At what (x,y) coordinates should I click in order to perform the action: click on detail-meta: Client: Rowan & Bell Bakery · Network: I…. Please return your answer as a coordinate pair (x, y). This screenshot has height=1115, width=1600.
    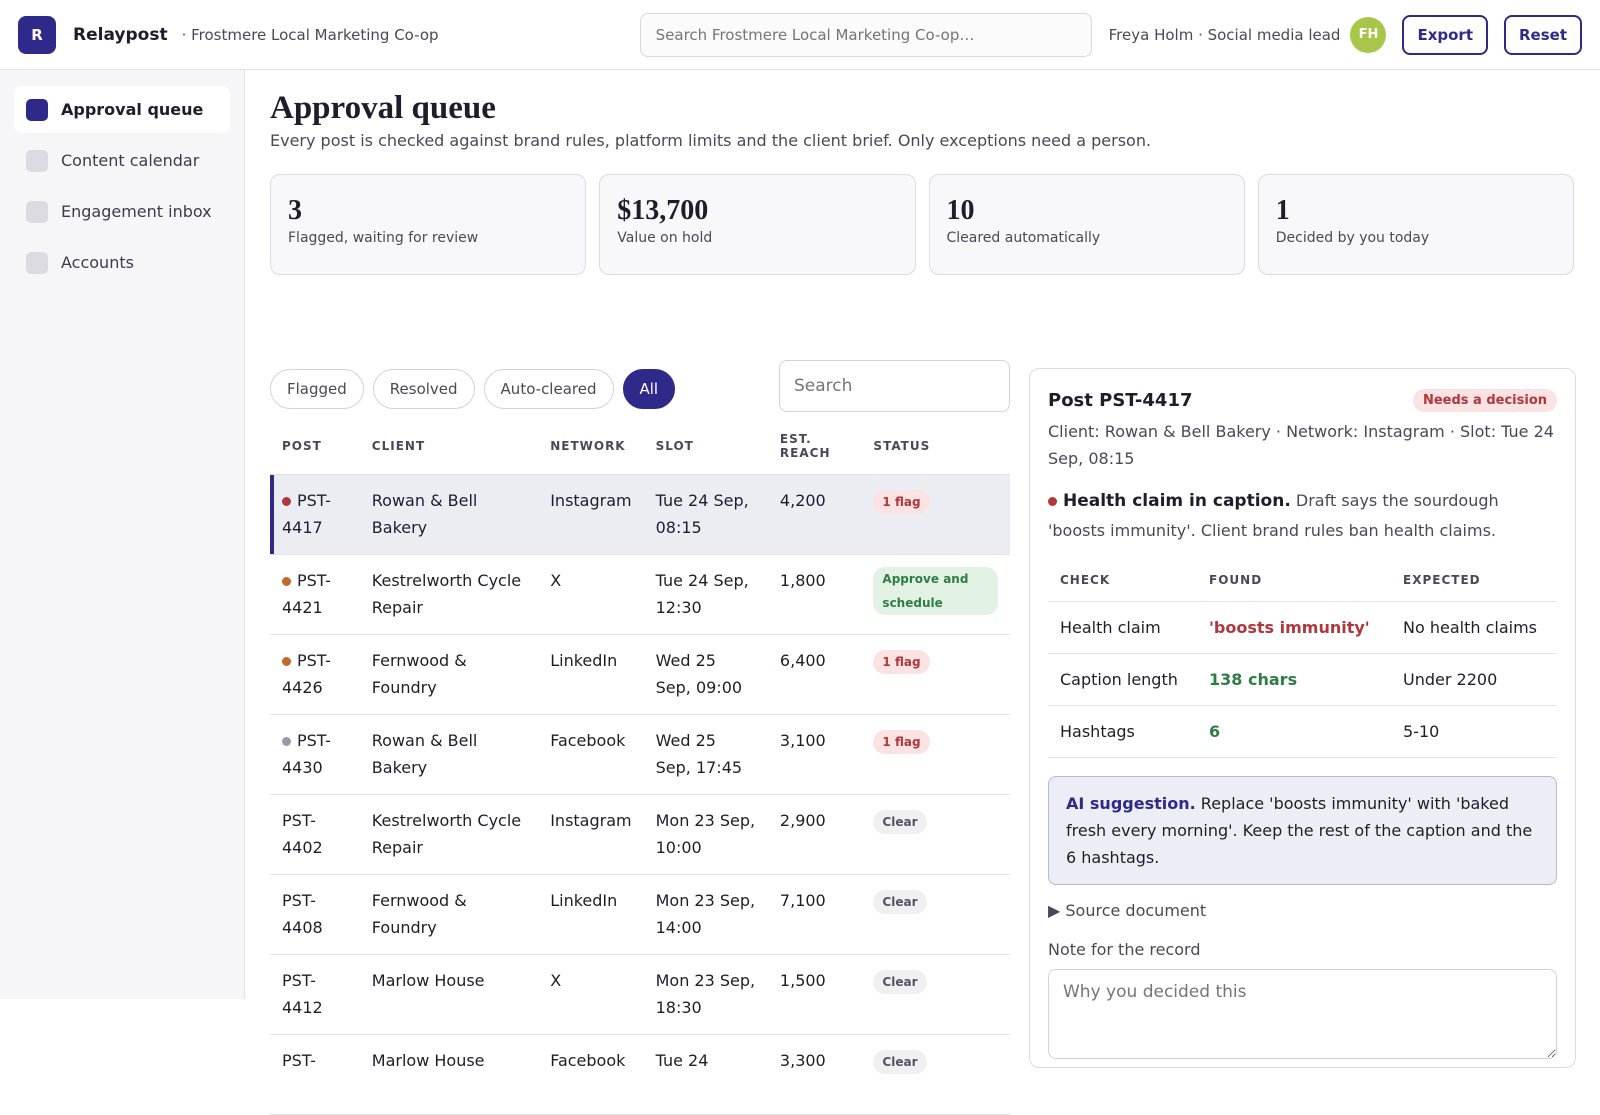
    Looking at the image, I should click on (1301, 445).